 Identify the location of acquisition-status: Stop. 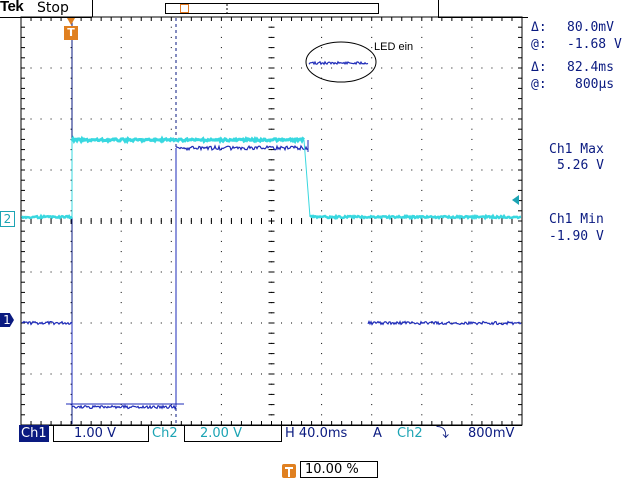
(53, 8).